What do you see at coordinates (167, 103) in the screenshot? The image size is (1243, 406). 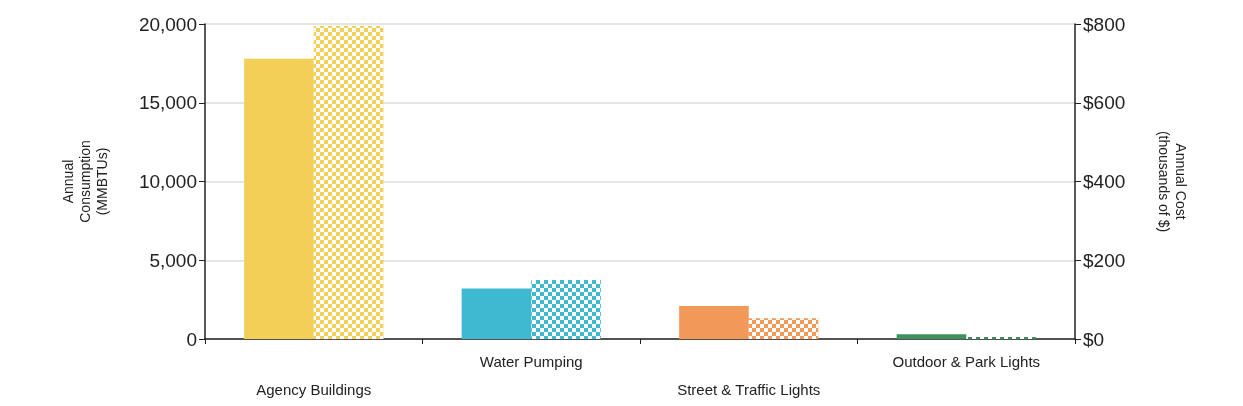 I see `y-tick-label: 15,000` at bounding box center [167, 103].